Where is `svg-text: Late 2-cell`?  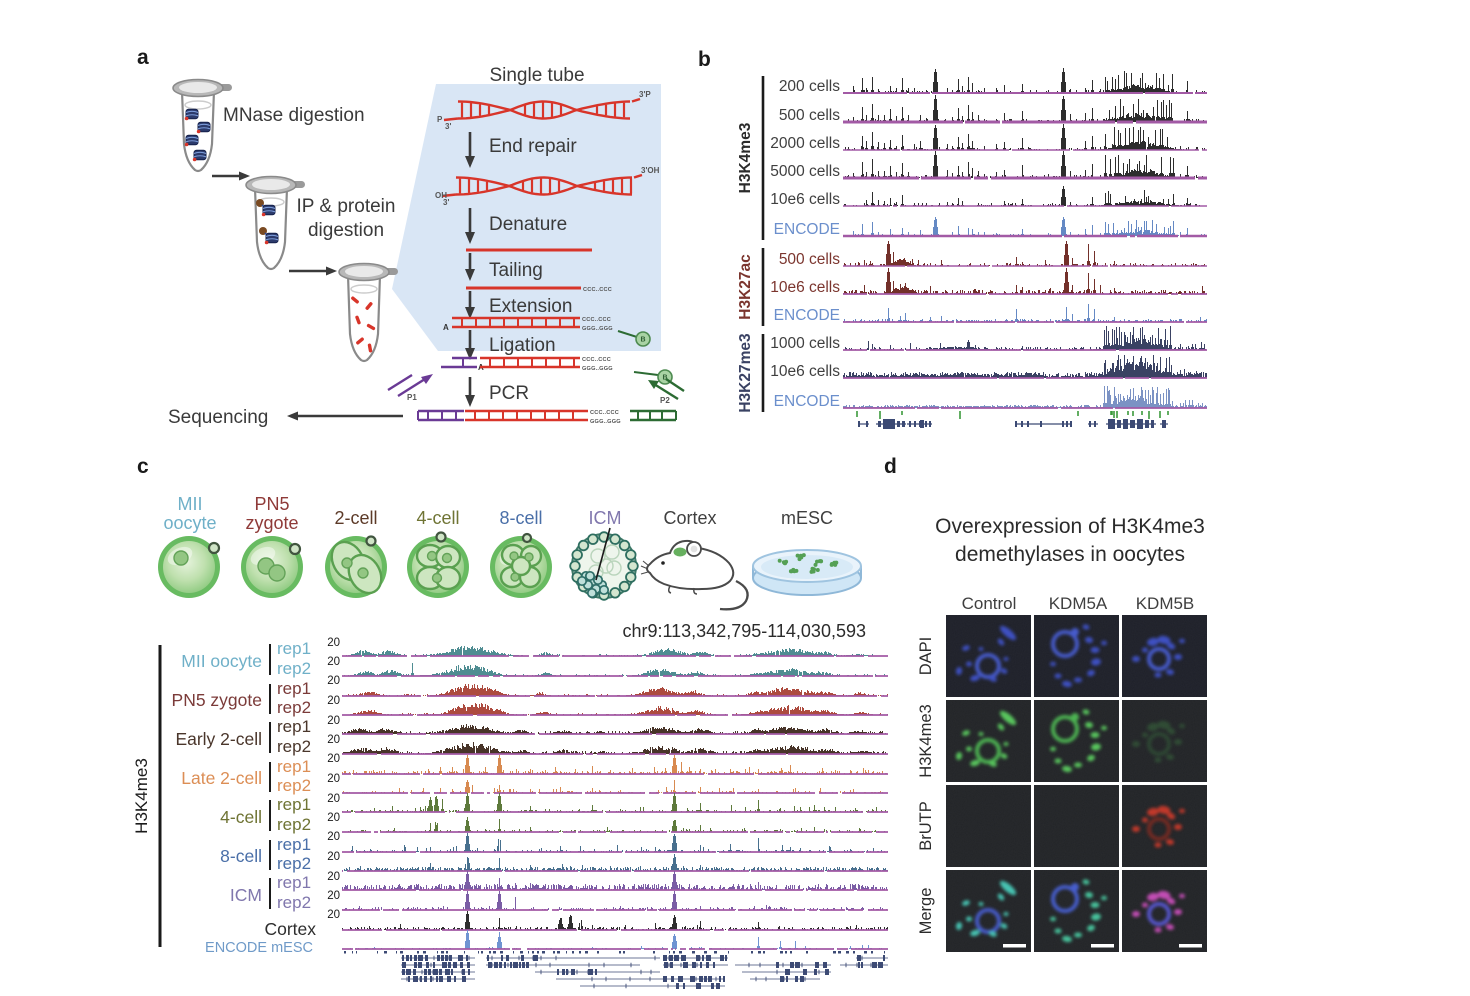 svg-text: Late 2-cell is located at coordinates (221, 778).